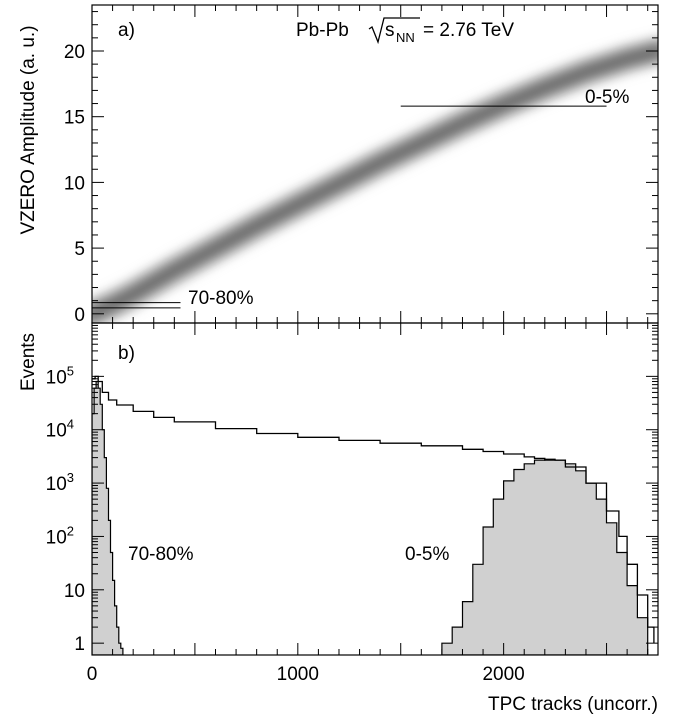  I want to click on energy-label: s NN = 2.76 TeV, so click(441, 31).